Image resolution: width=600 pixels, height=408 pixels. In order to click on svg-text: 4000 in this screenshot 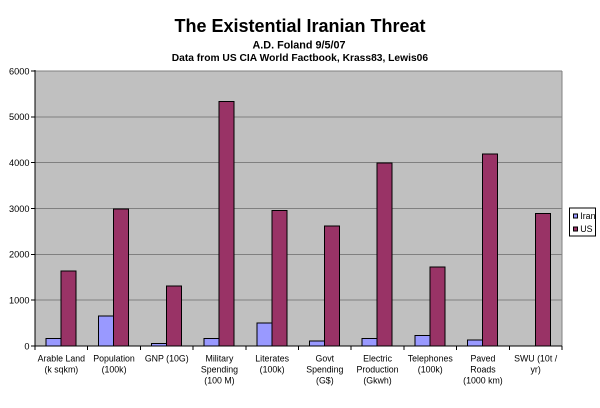, I will do `click(19, 163)`.